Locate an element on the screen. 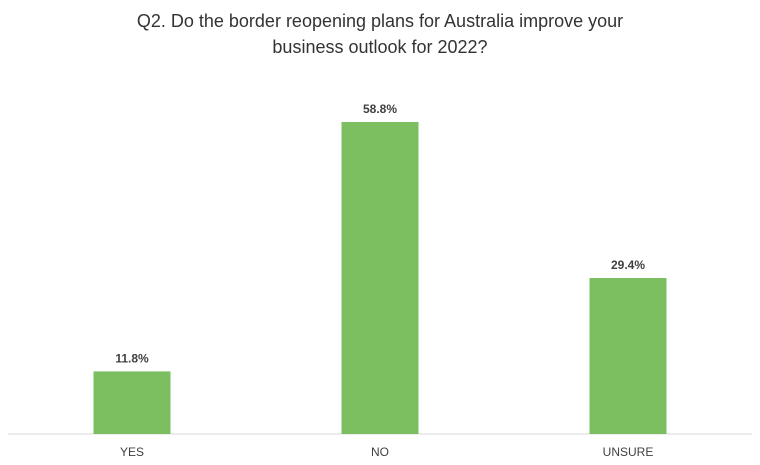 This screenshot has height=465, width=760. data-label-no: 58.8% is located at coordinates (380, 109).